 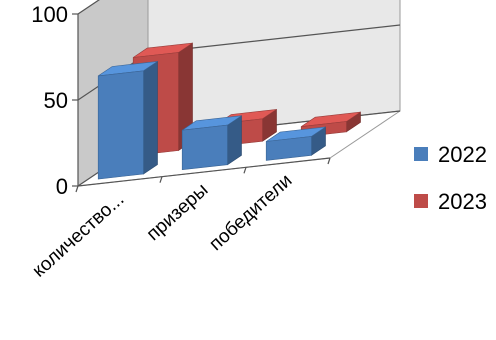 What do you see at coordinates (250, 212) in the screenshot?
I see `category-label: победители` at bounding box center [250, 212].